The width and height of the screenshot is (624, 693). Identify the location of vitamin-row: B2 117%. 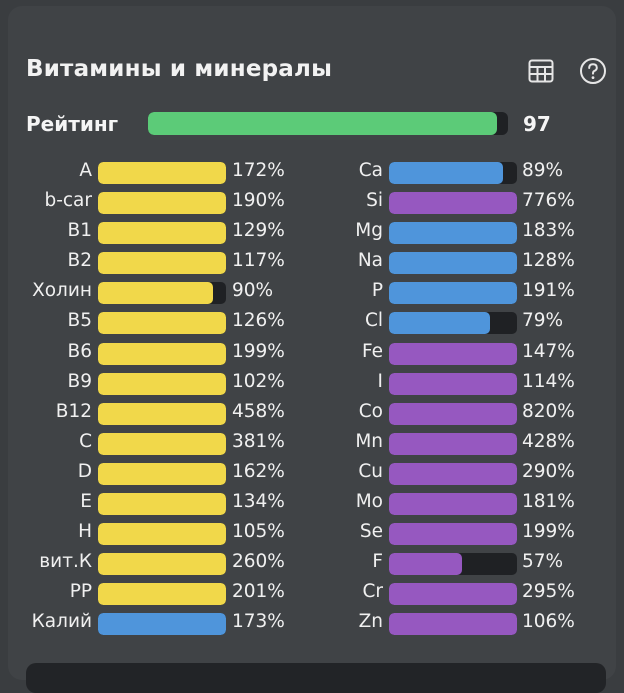
(150, 263).